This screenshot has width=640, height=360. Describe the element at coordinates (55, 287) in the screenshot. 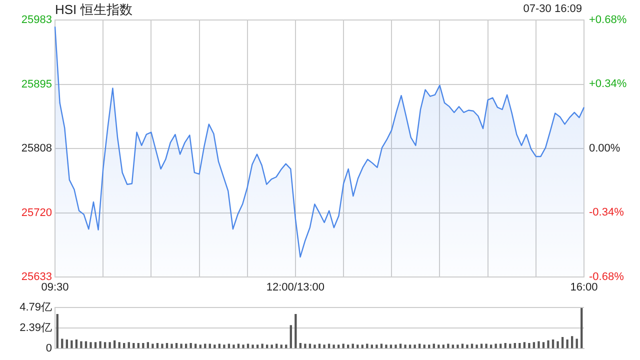

I see `x-tick-label: 09:30` at that location.